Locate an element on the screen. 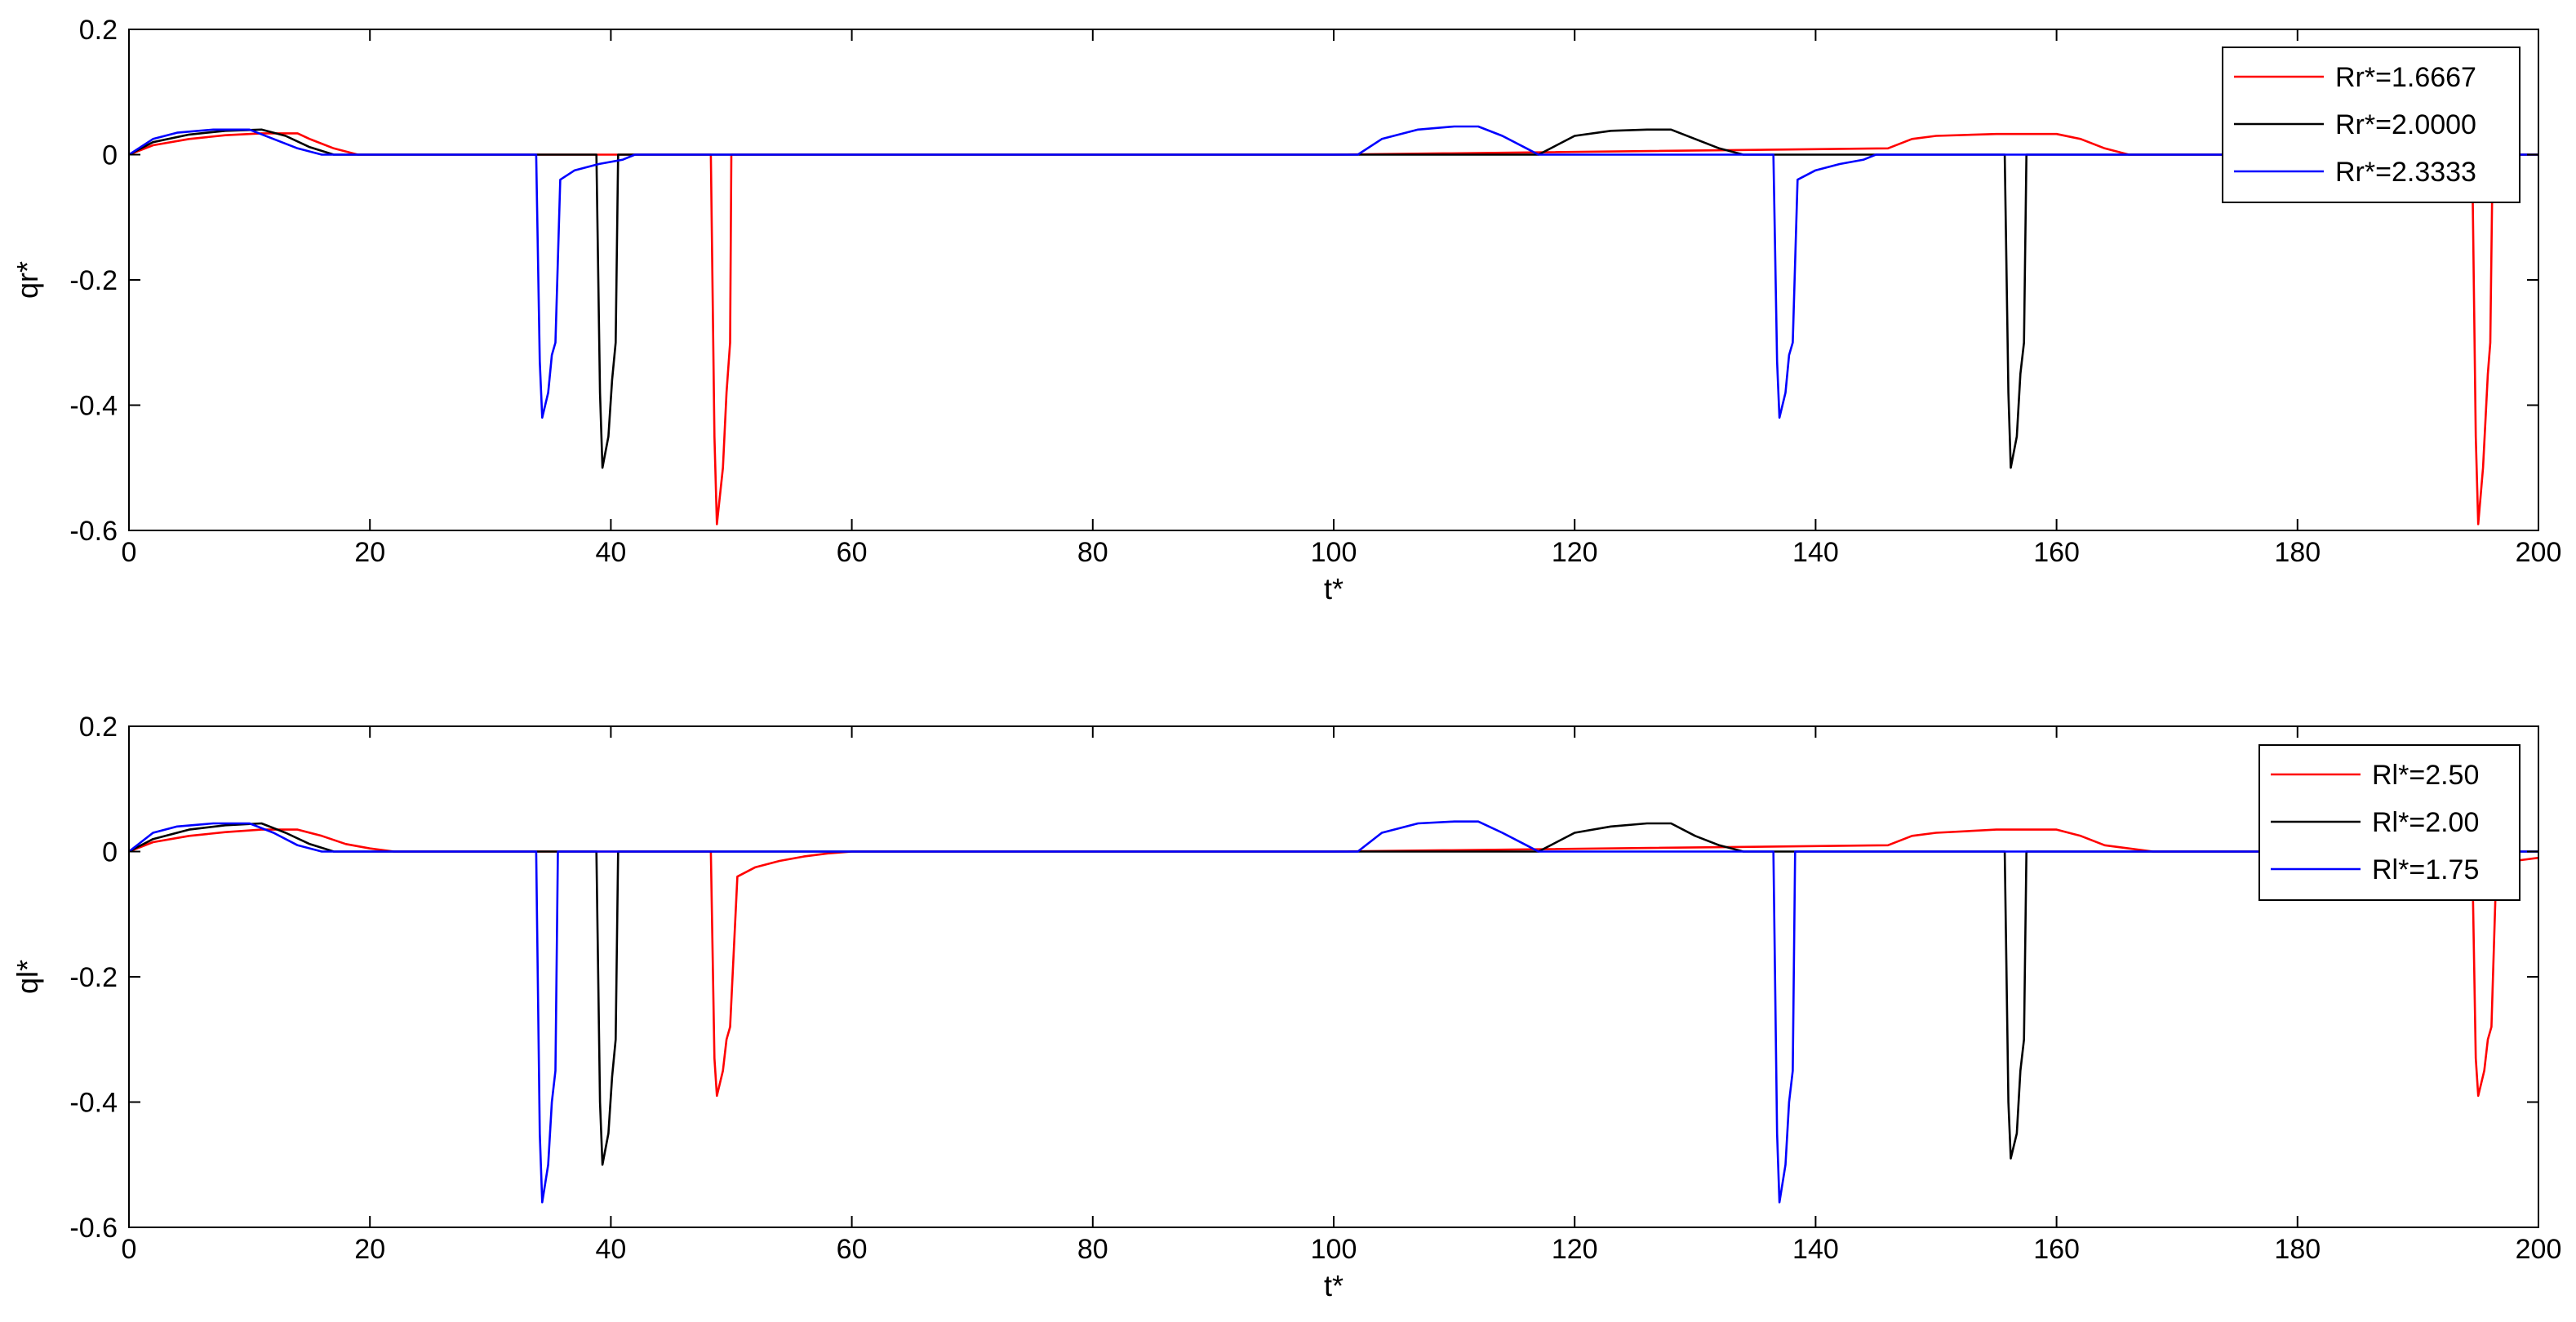  legend-label-1: Rr*=1.6667 is located at coordinates (2405, 77).